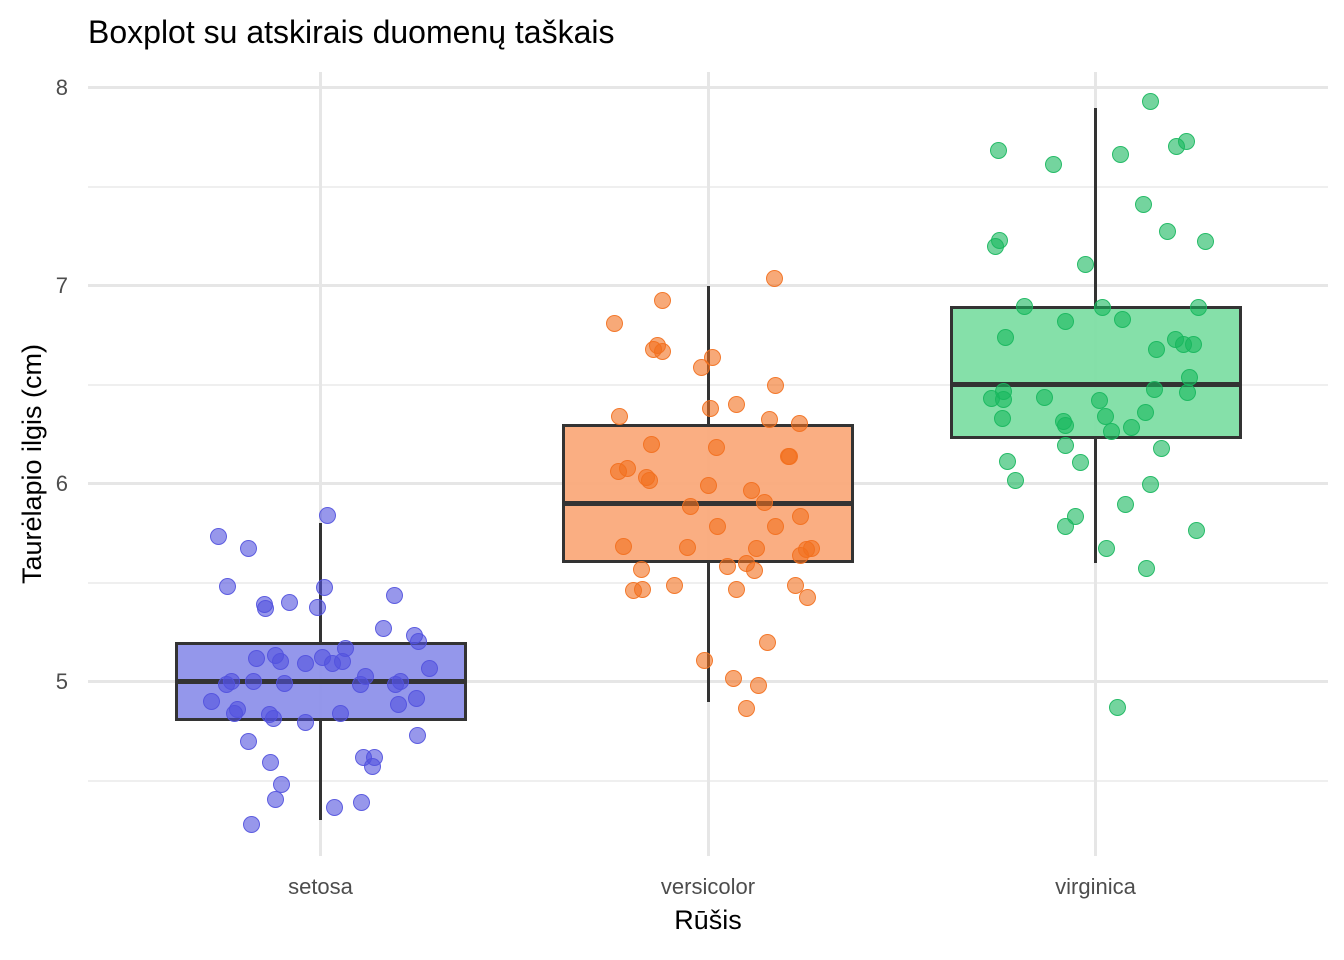 The image size is (1344, 960). I want to click on x-axis-title: Rūšis, so click(708, 920).